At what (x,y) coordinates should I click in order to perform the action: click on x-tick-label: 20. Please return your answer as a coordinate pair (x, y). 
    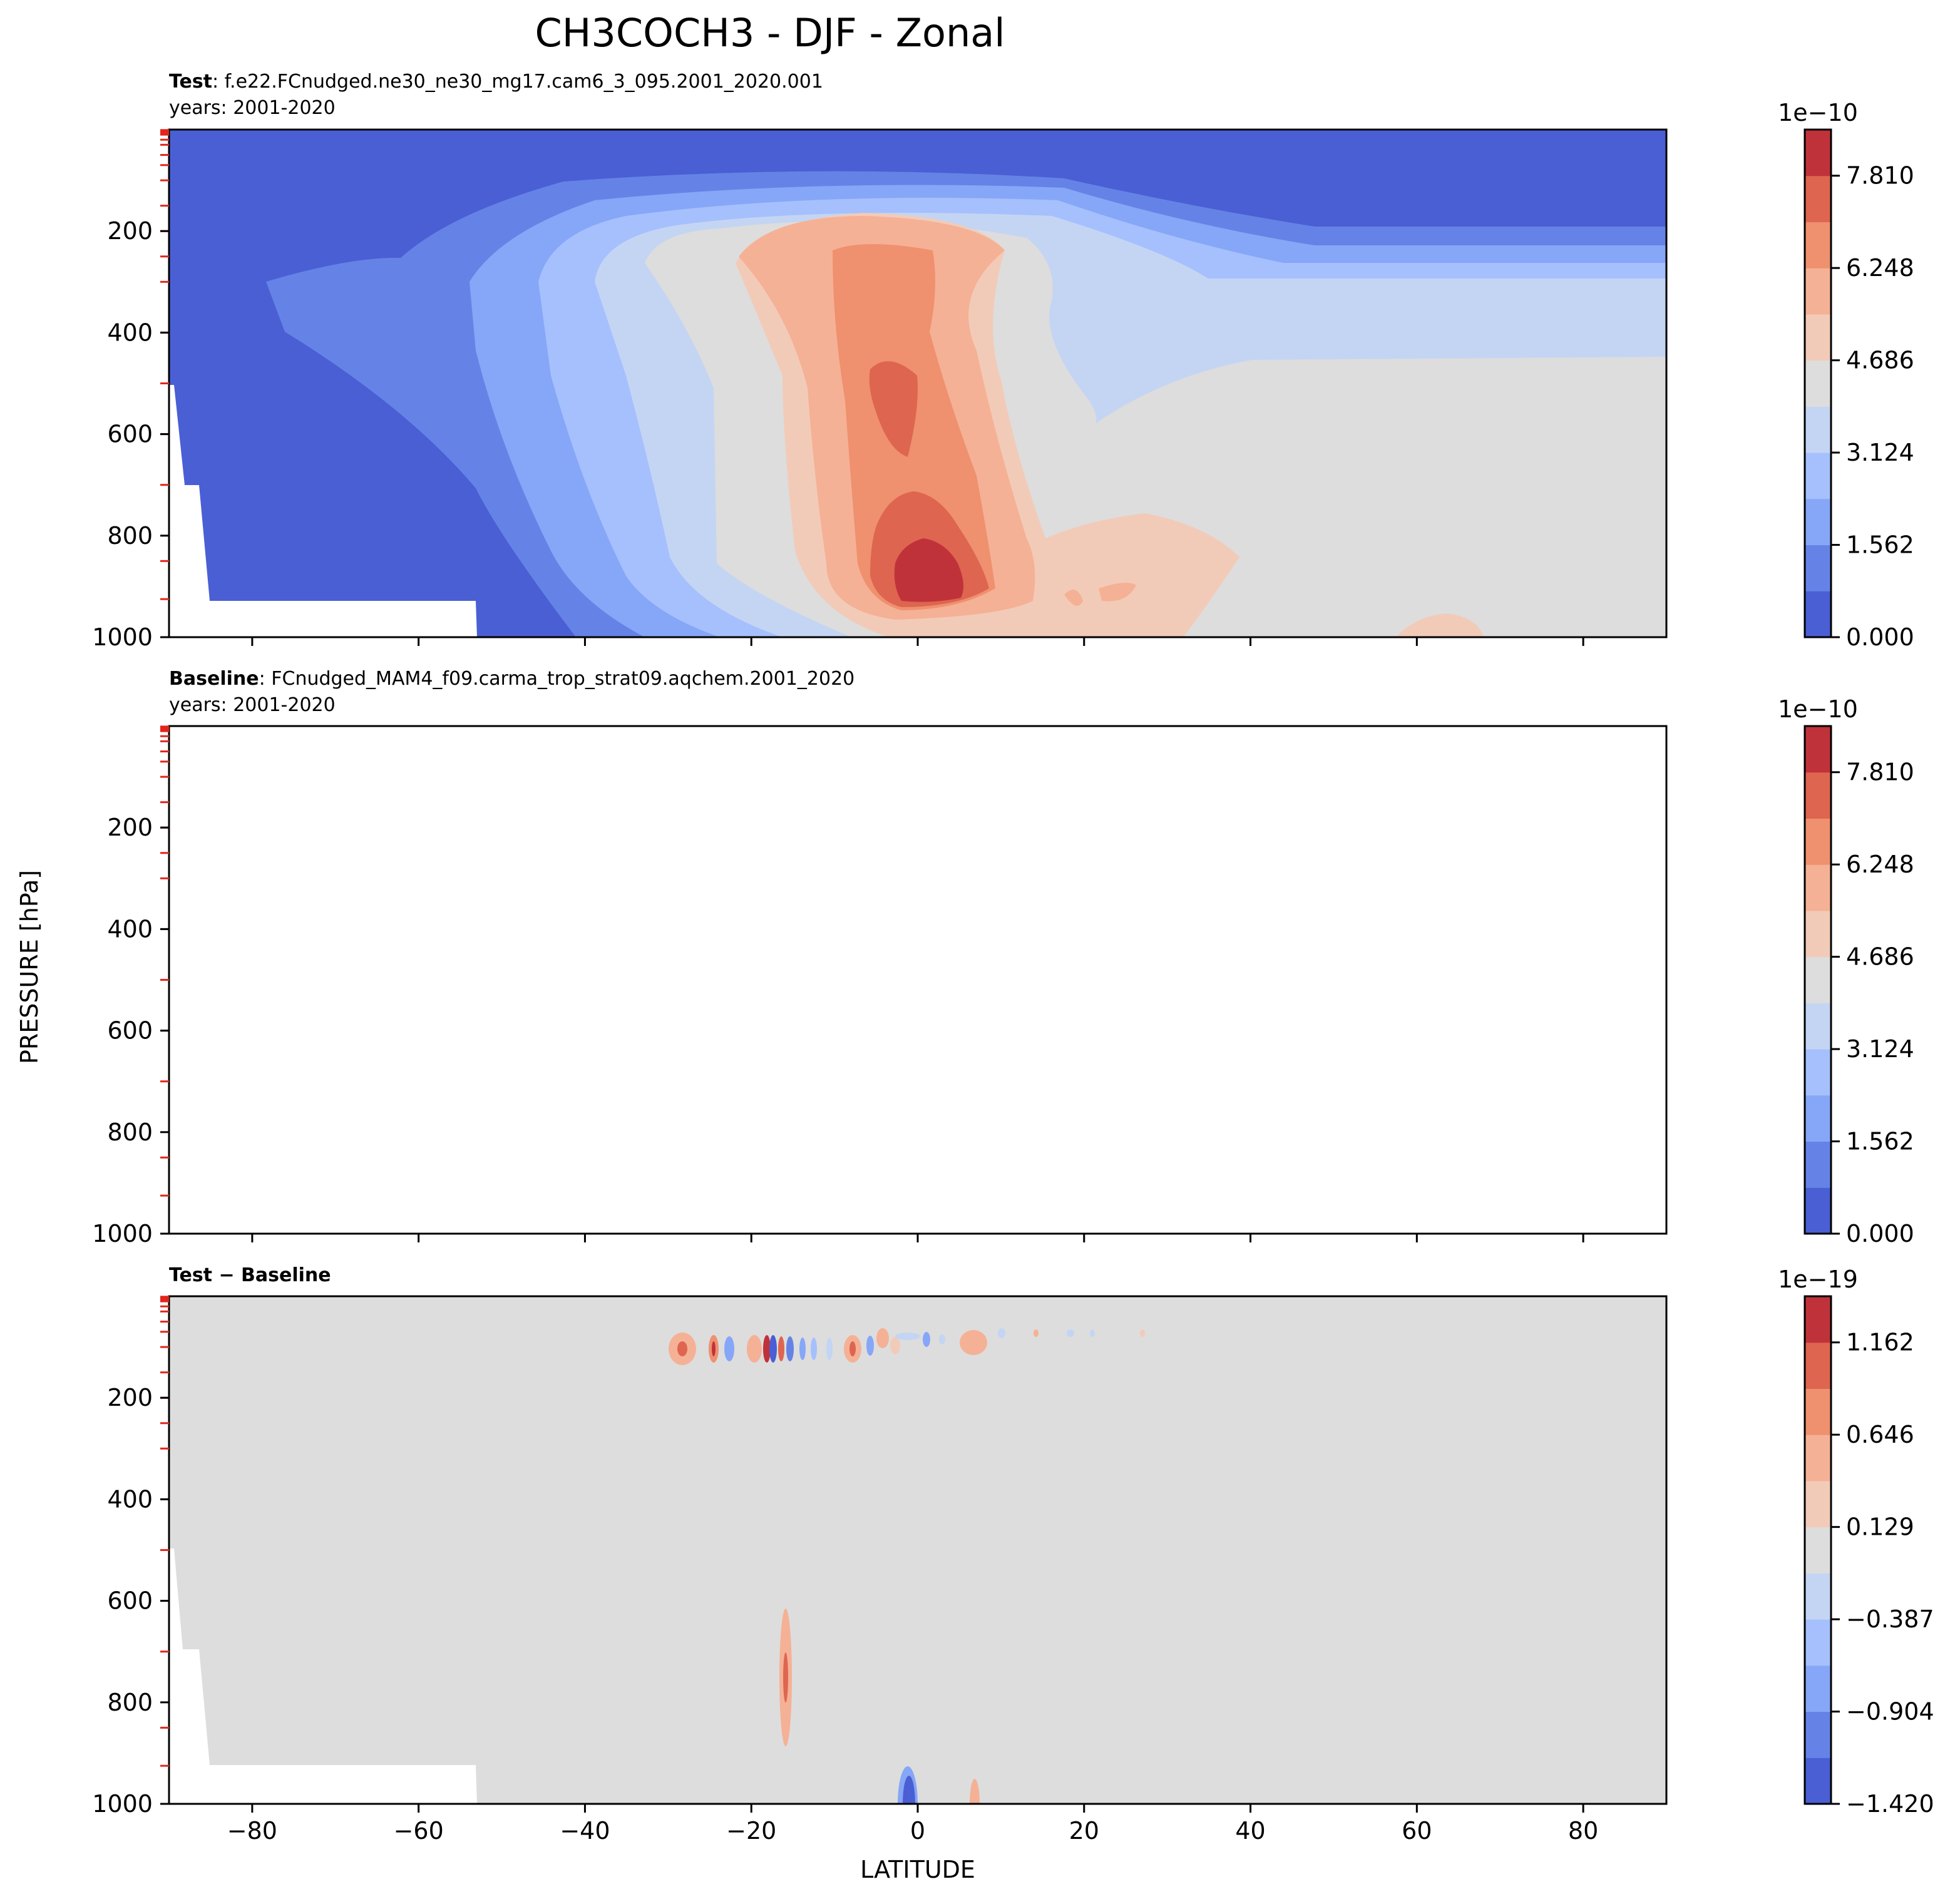
    Looking at the image, I should click on (1084, 1831).